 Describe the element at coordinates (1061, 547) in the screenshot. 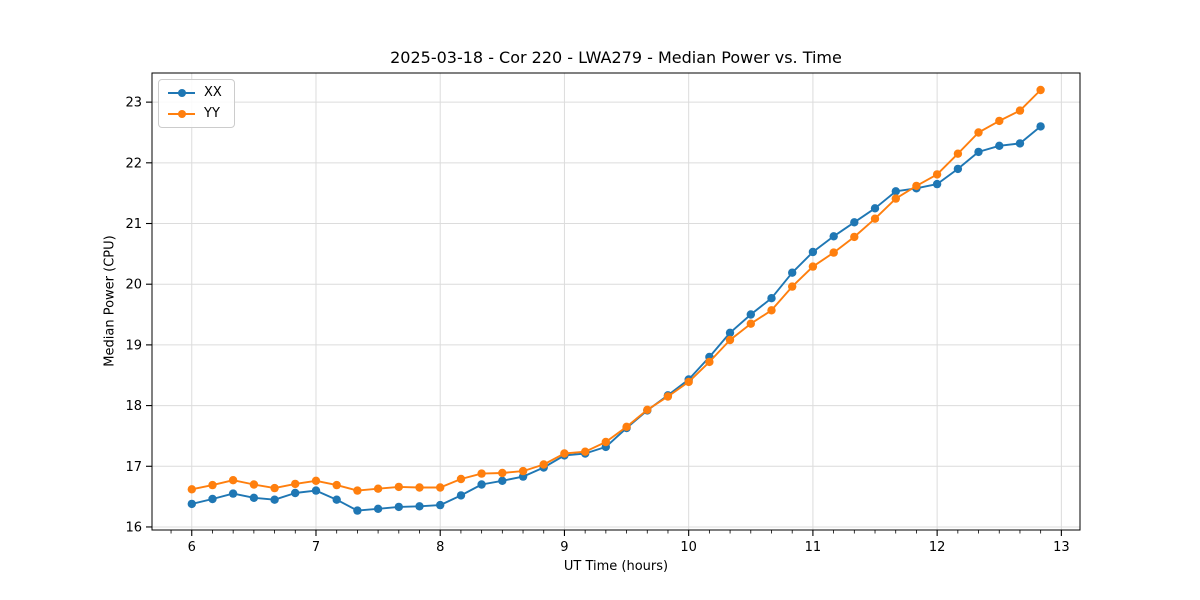

I see `x-tick-label: 13` at that location.